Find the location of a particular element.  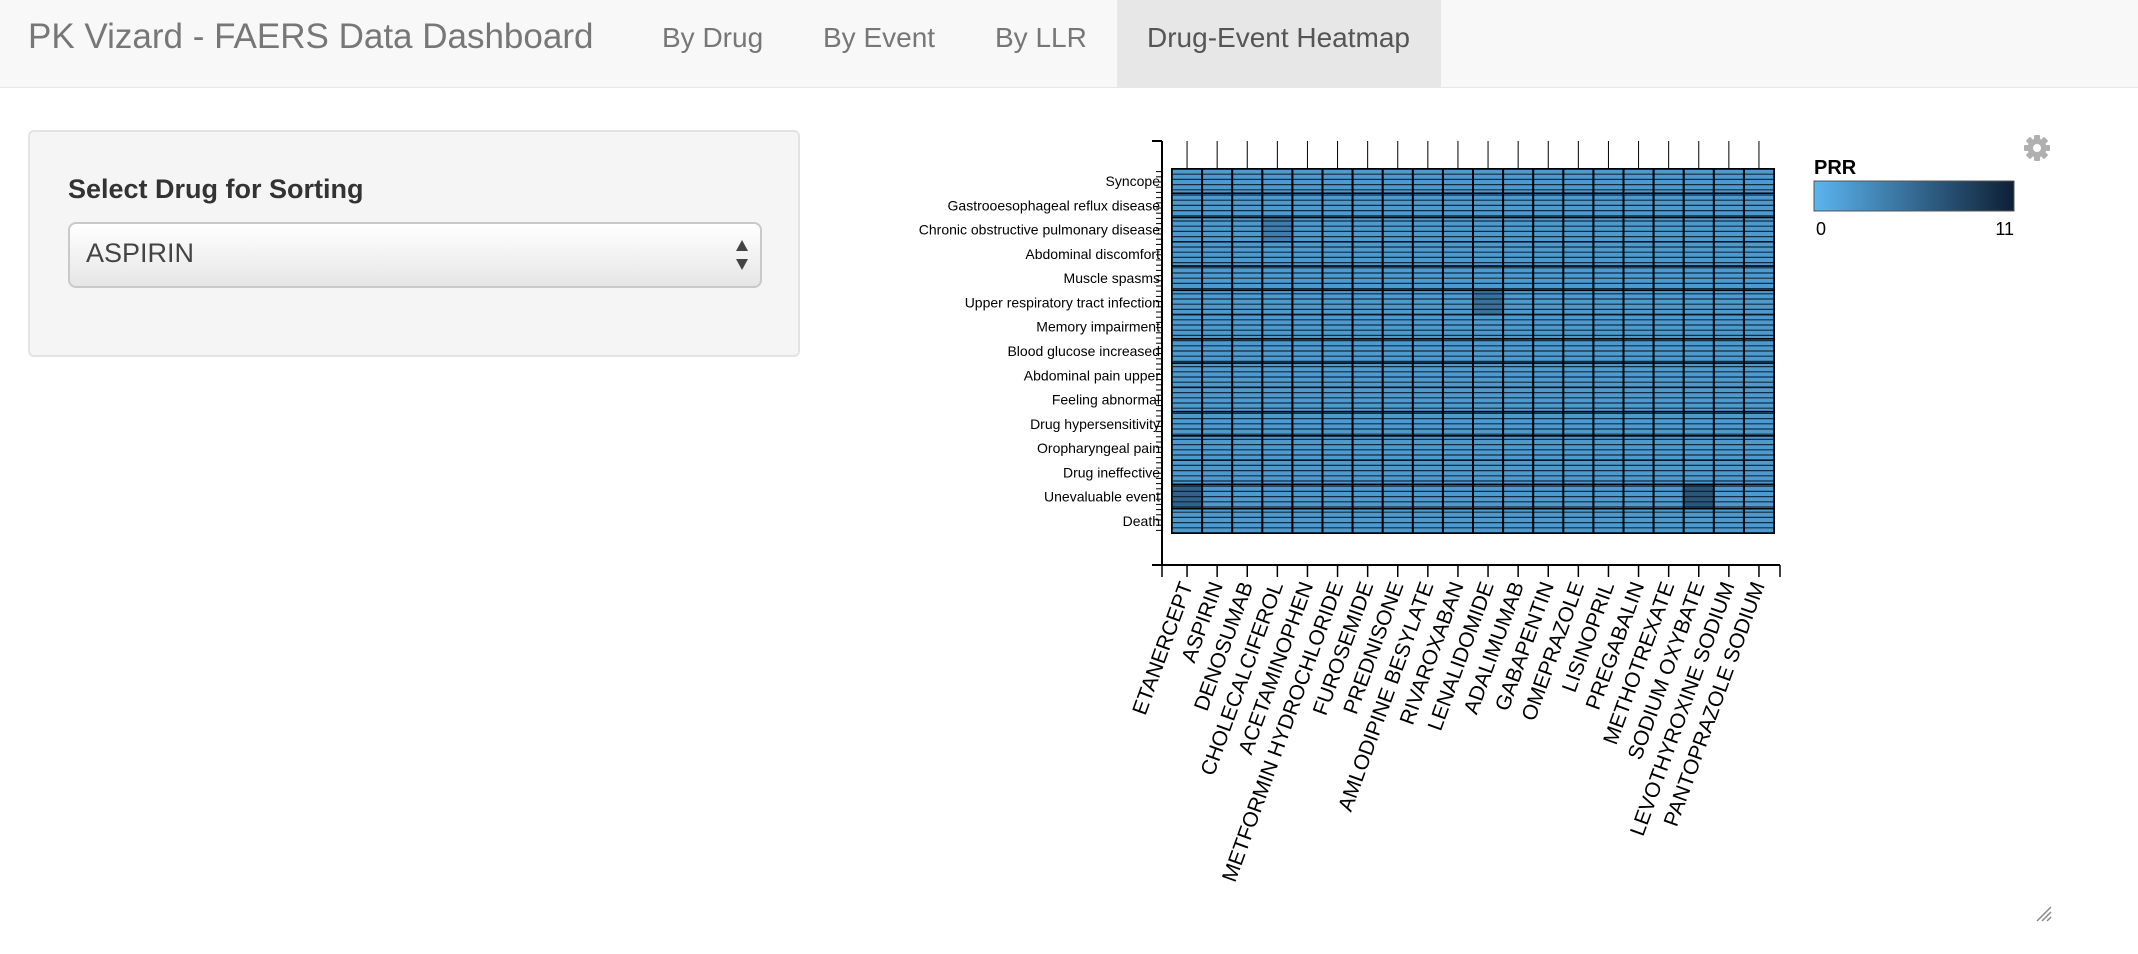

legend-min-label: 0 is located at coordinates (1821, 229).